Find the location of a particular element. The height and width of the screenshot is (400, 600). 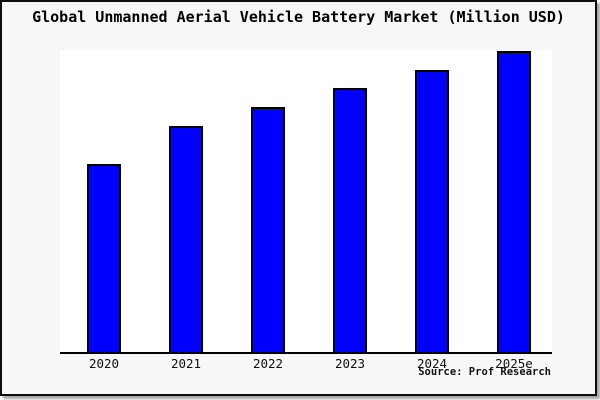

bar-2025e is located at coordinates (514, 201).